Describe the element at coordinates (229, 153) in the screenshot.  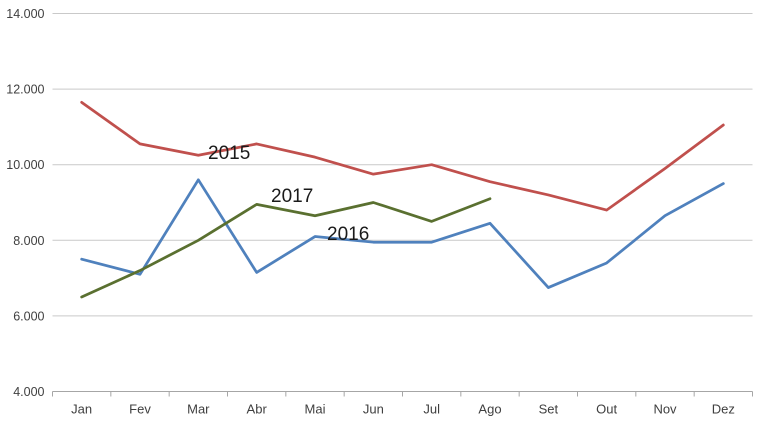
I see `series-2015-label: 2015` at that location.